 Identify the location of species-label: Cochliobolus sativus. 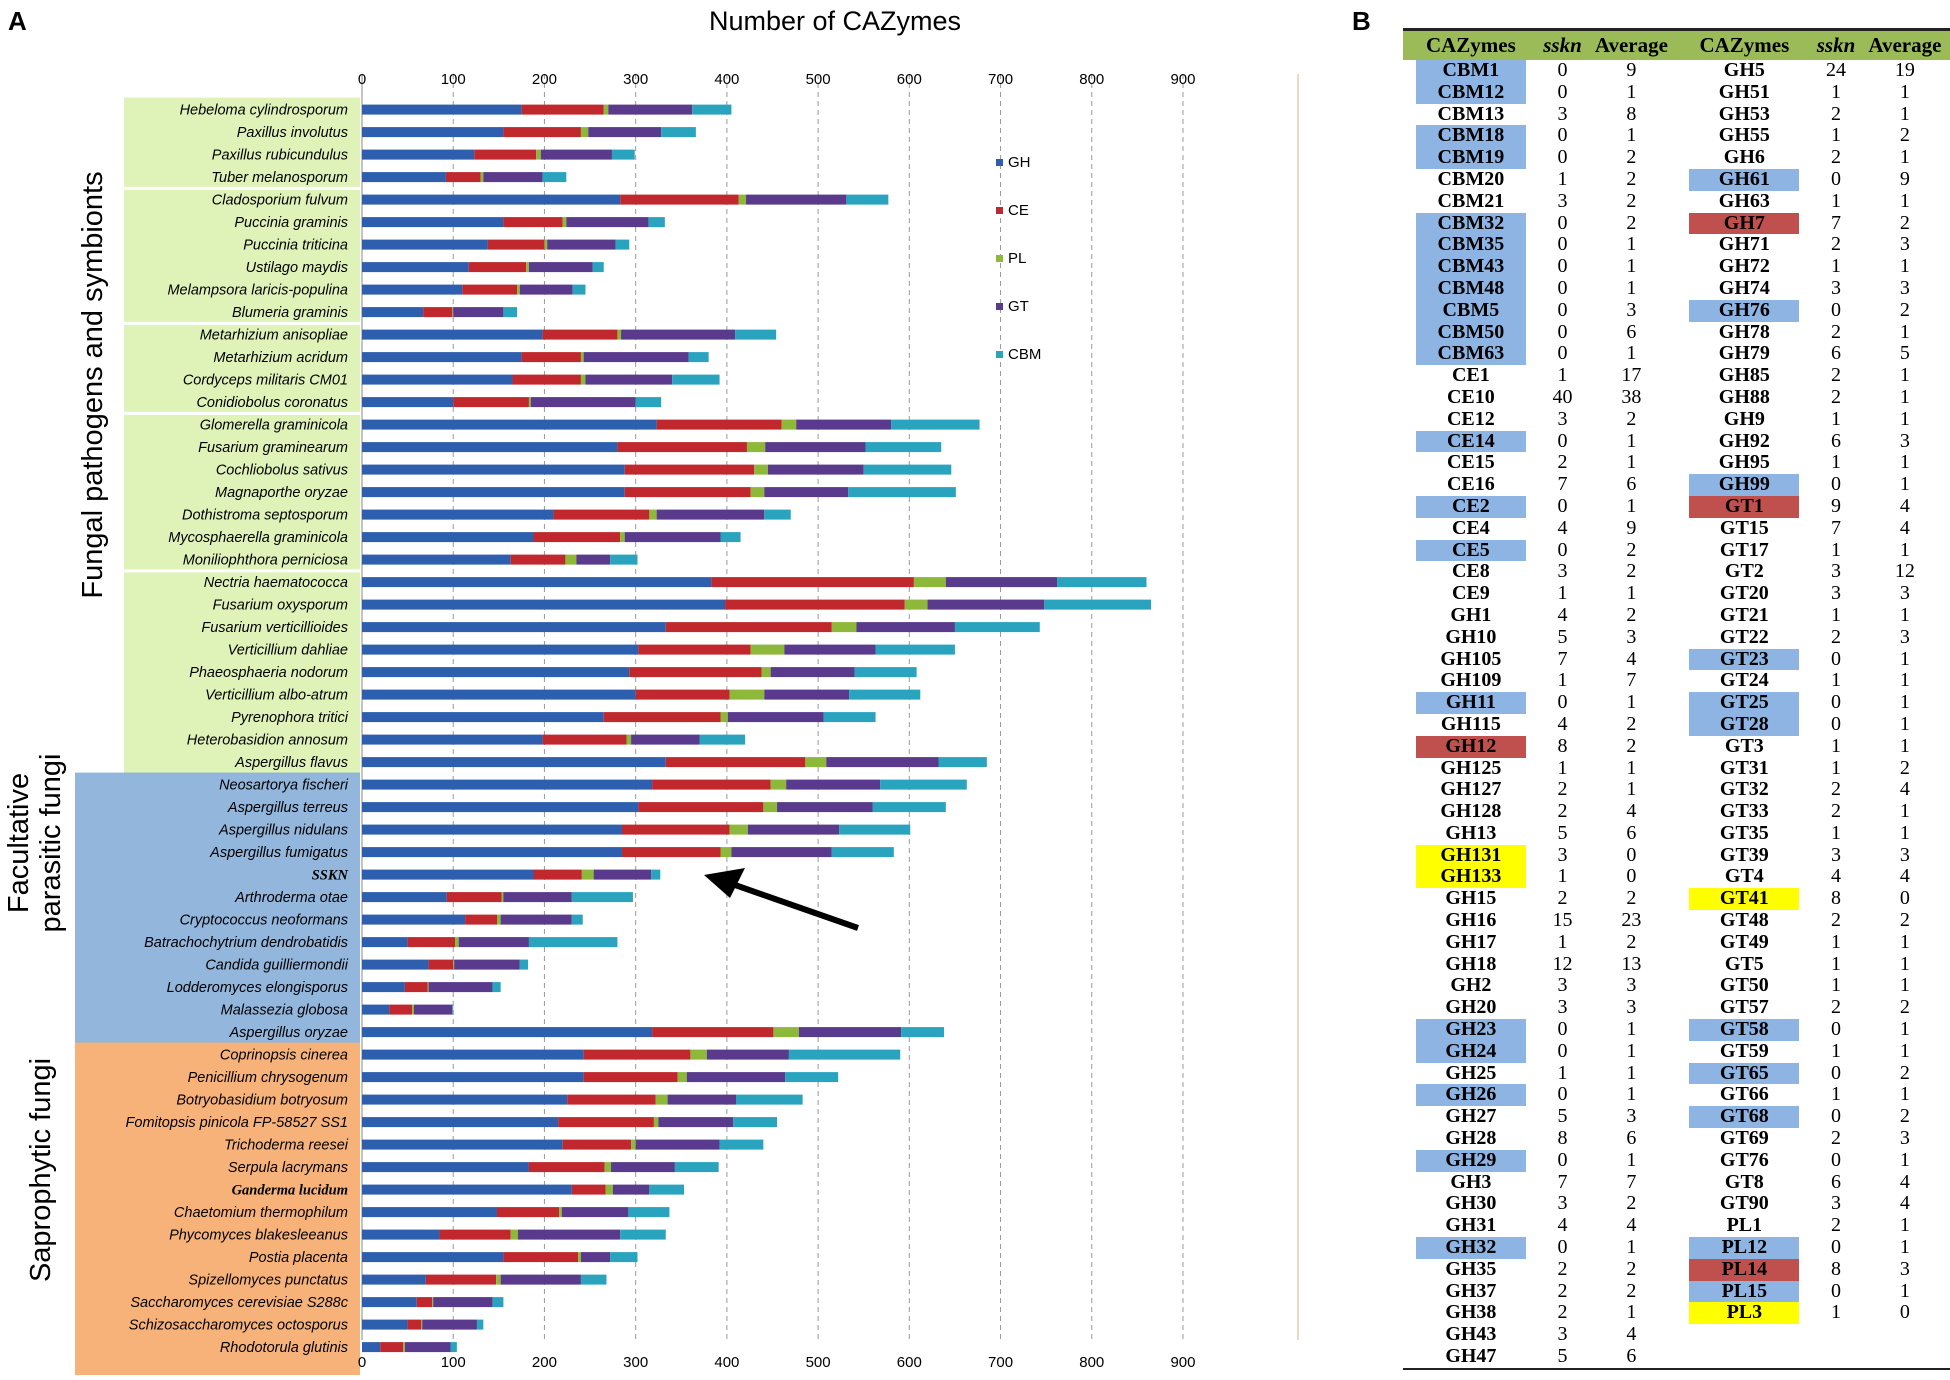
(282, 471).